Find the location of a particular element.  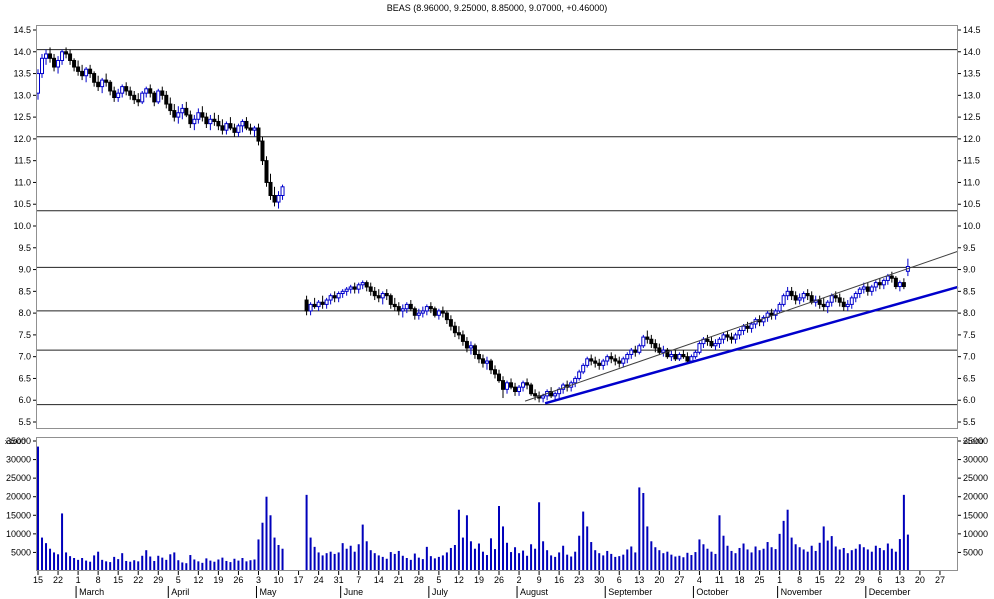

svg-text: 10.0 is located at coordinates (972, 226).